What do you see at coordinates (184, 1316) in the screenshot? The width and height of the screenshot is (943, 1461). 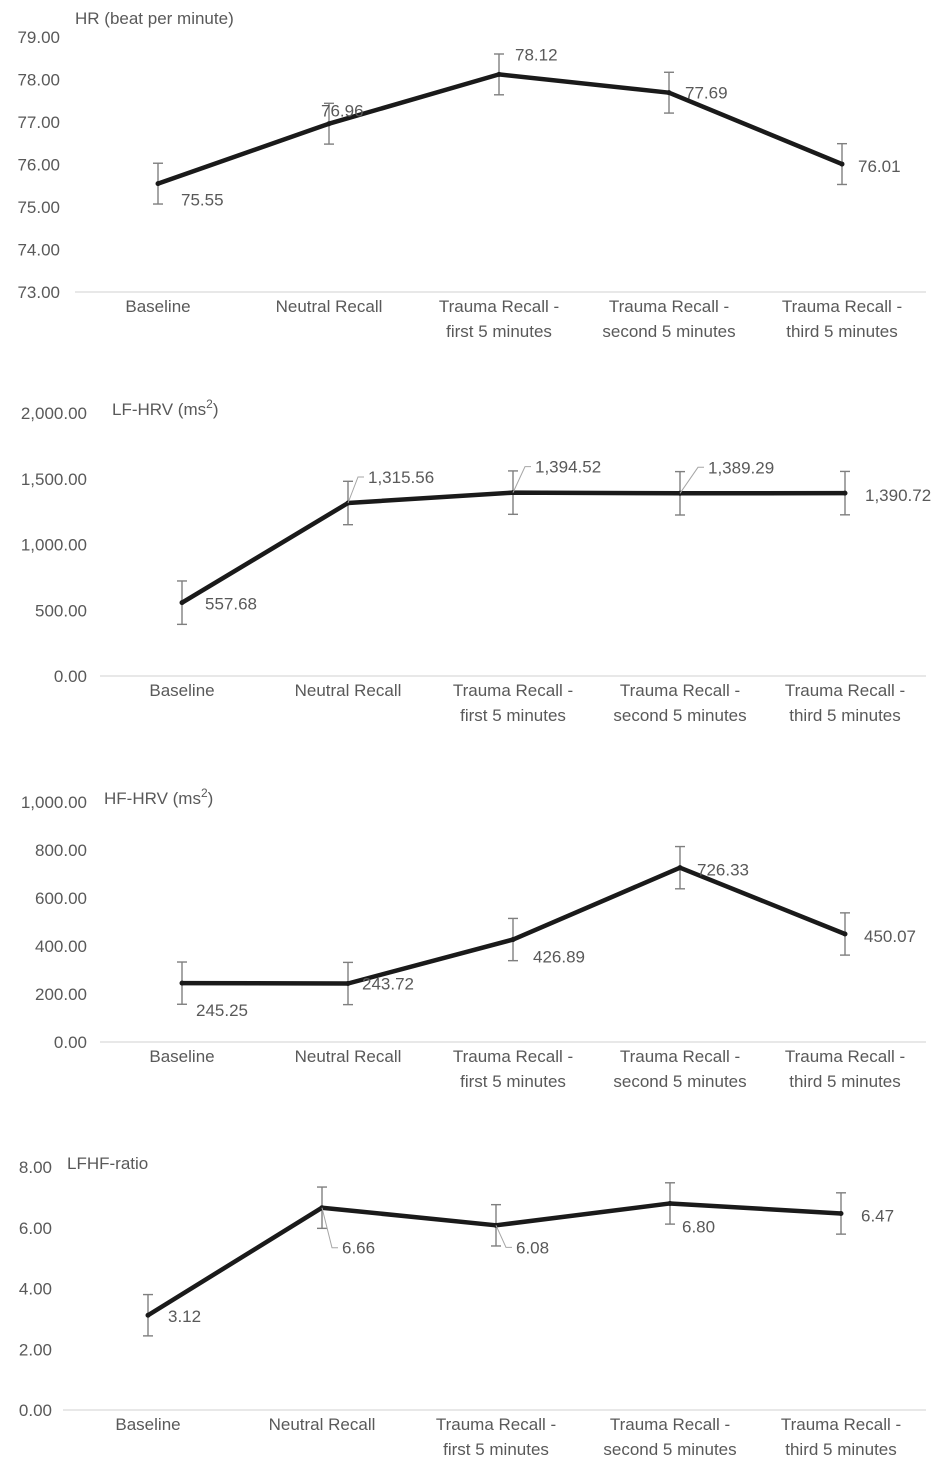 I see `data-label: 3.12` at bounding box center [184, 1316].